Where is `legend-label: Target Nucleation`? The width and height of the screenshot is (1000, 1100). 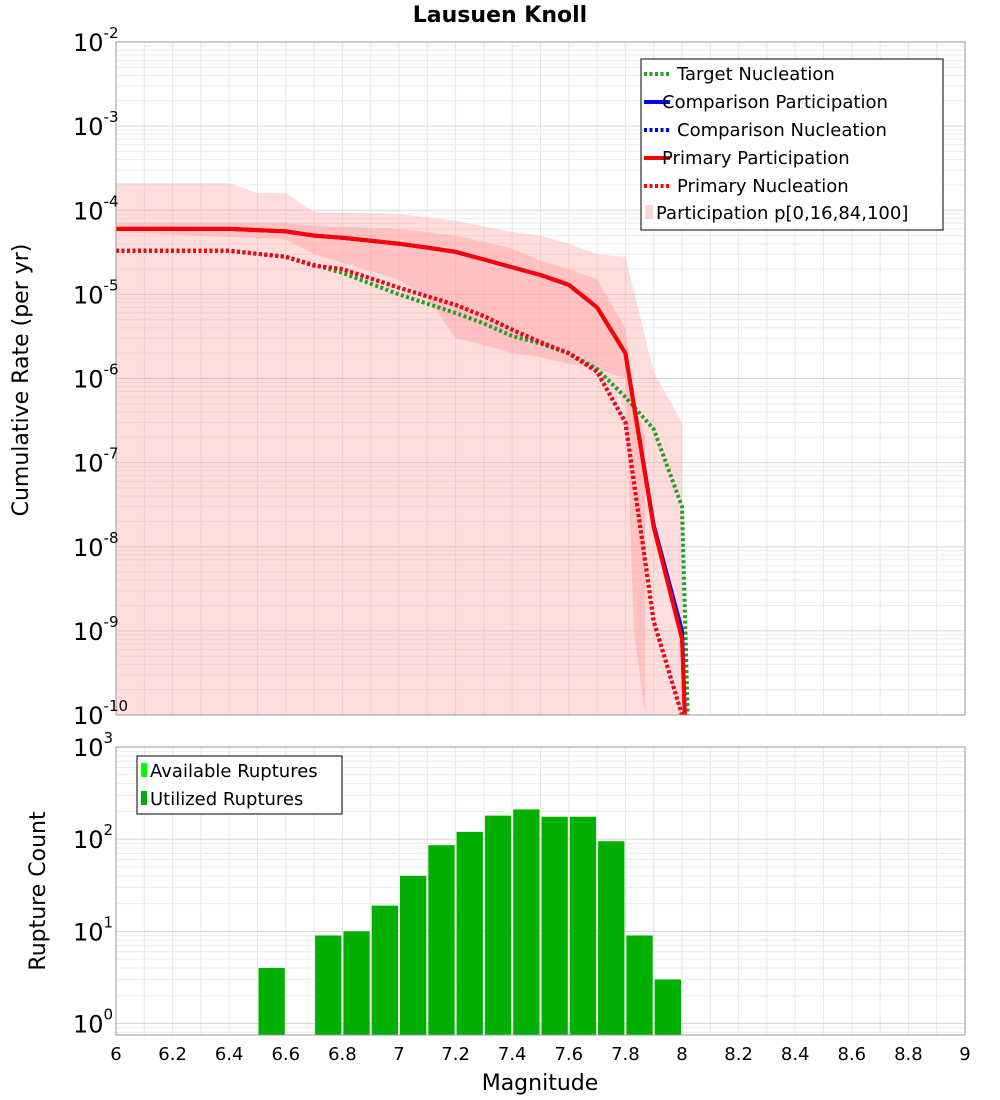
legend-label: Target Nucleation is located at coordinates (755, 74).